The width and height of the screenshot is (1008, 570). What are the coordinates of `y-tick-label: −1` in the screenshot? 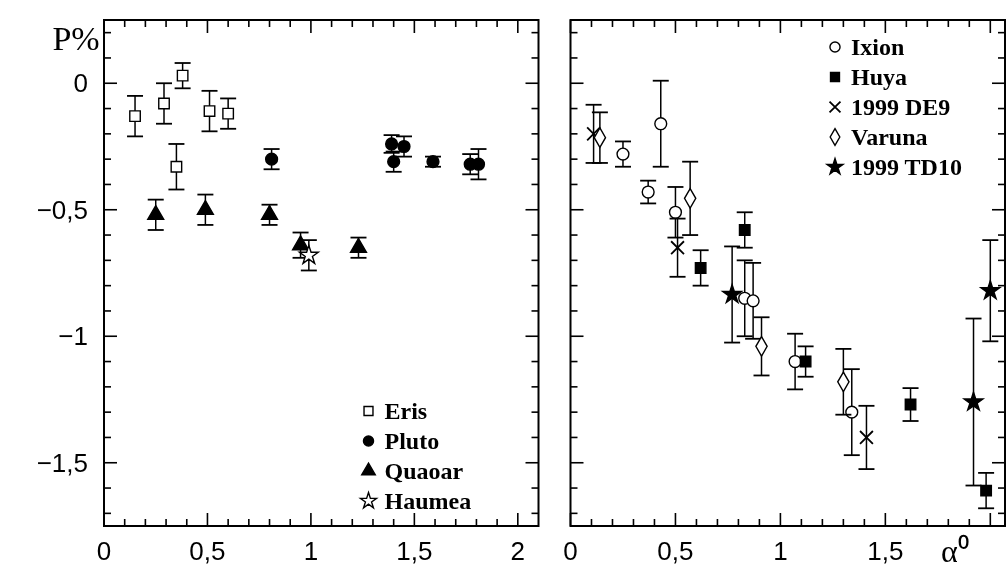 It's located at (73, 336).